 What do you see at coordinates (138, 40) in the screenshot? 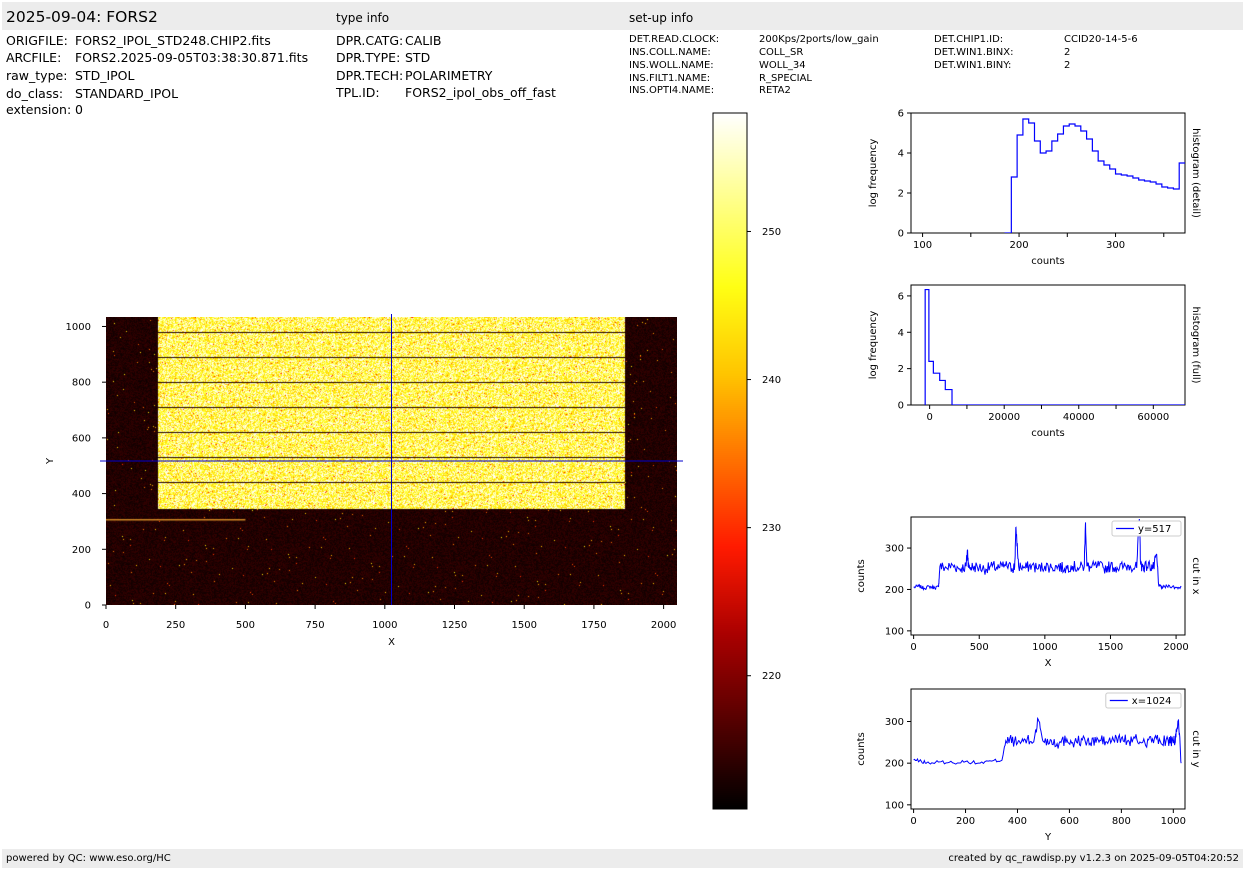
I see `file-info-row: ORIGFILE: FORS2_IPOL_STD248.CHIP2.fits` at bounding box center [138, 40].